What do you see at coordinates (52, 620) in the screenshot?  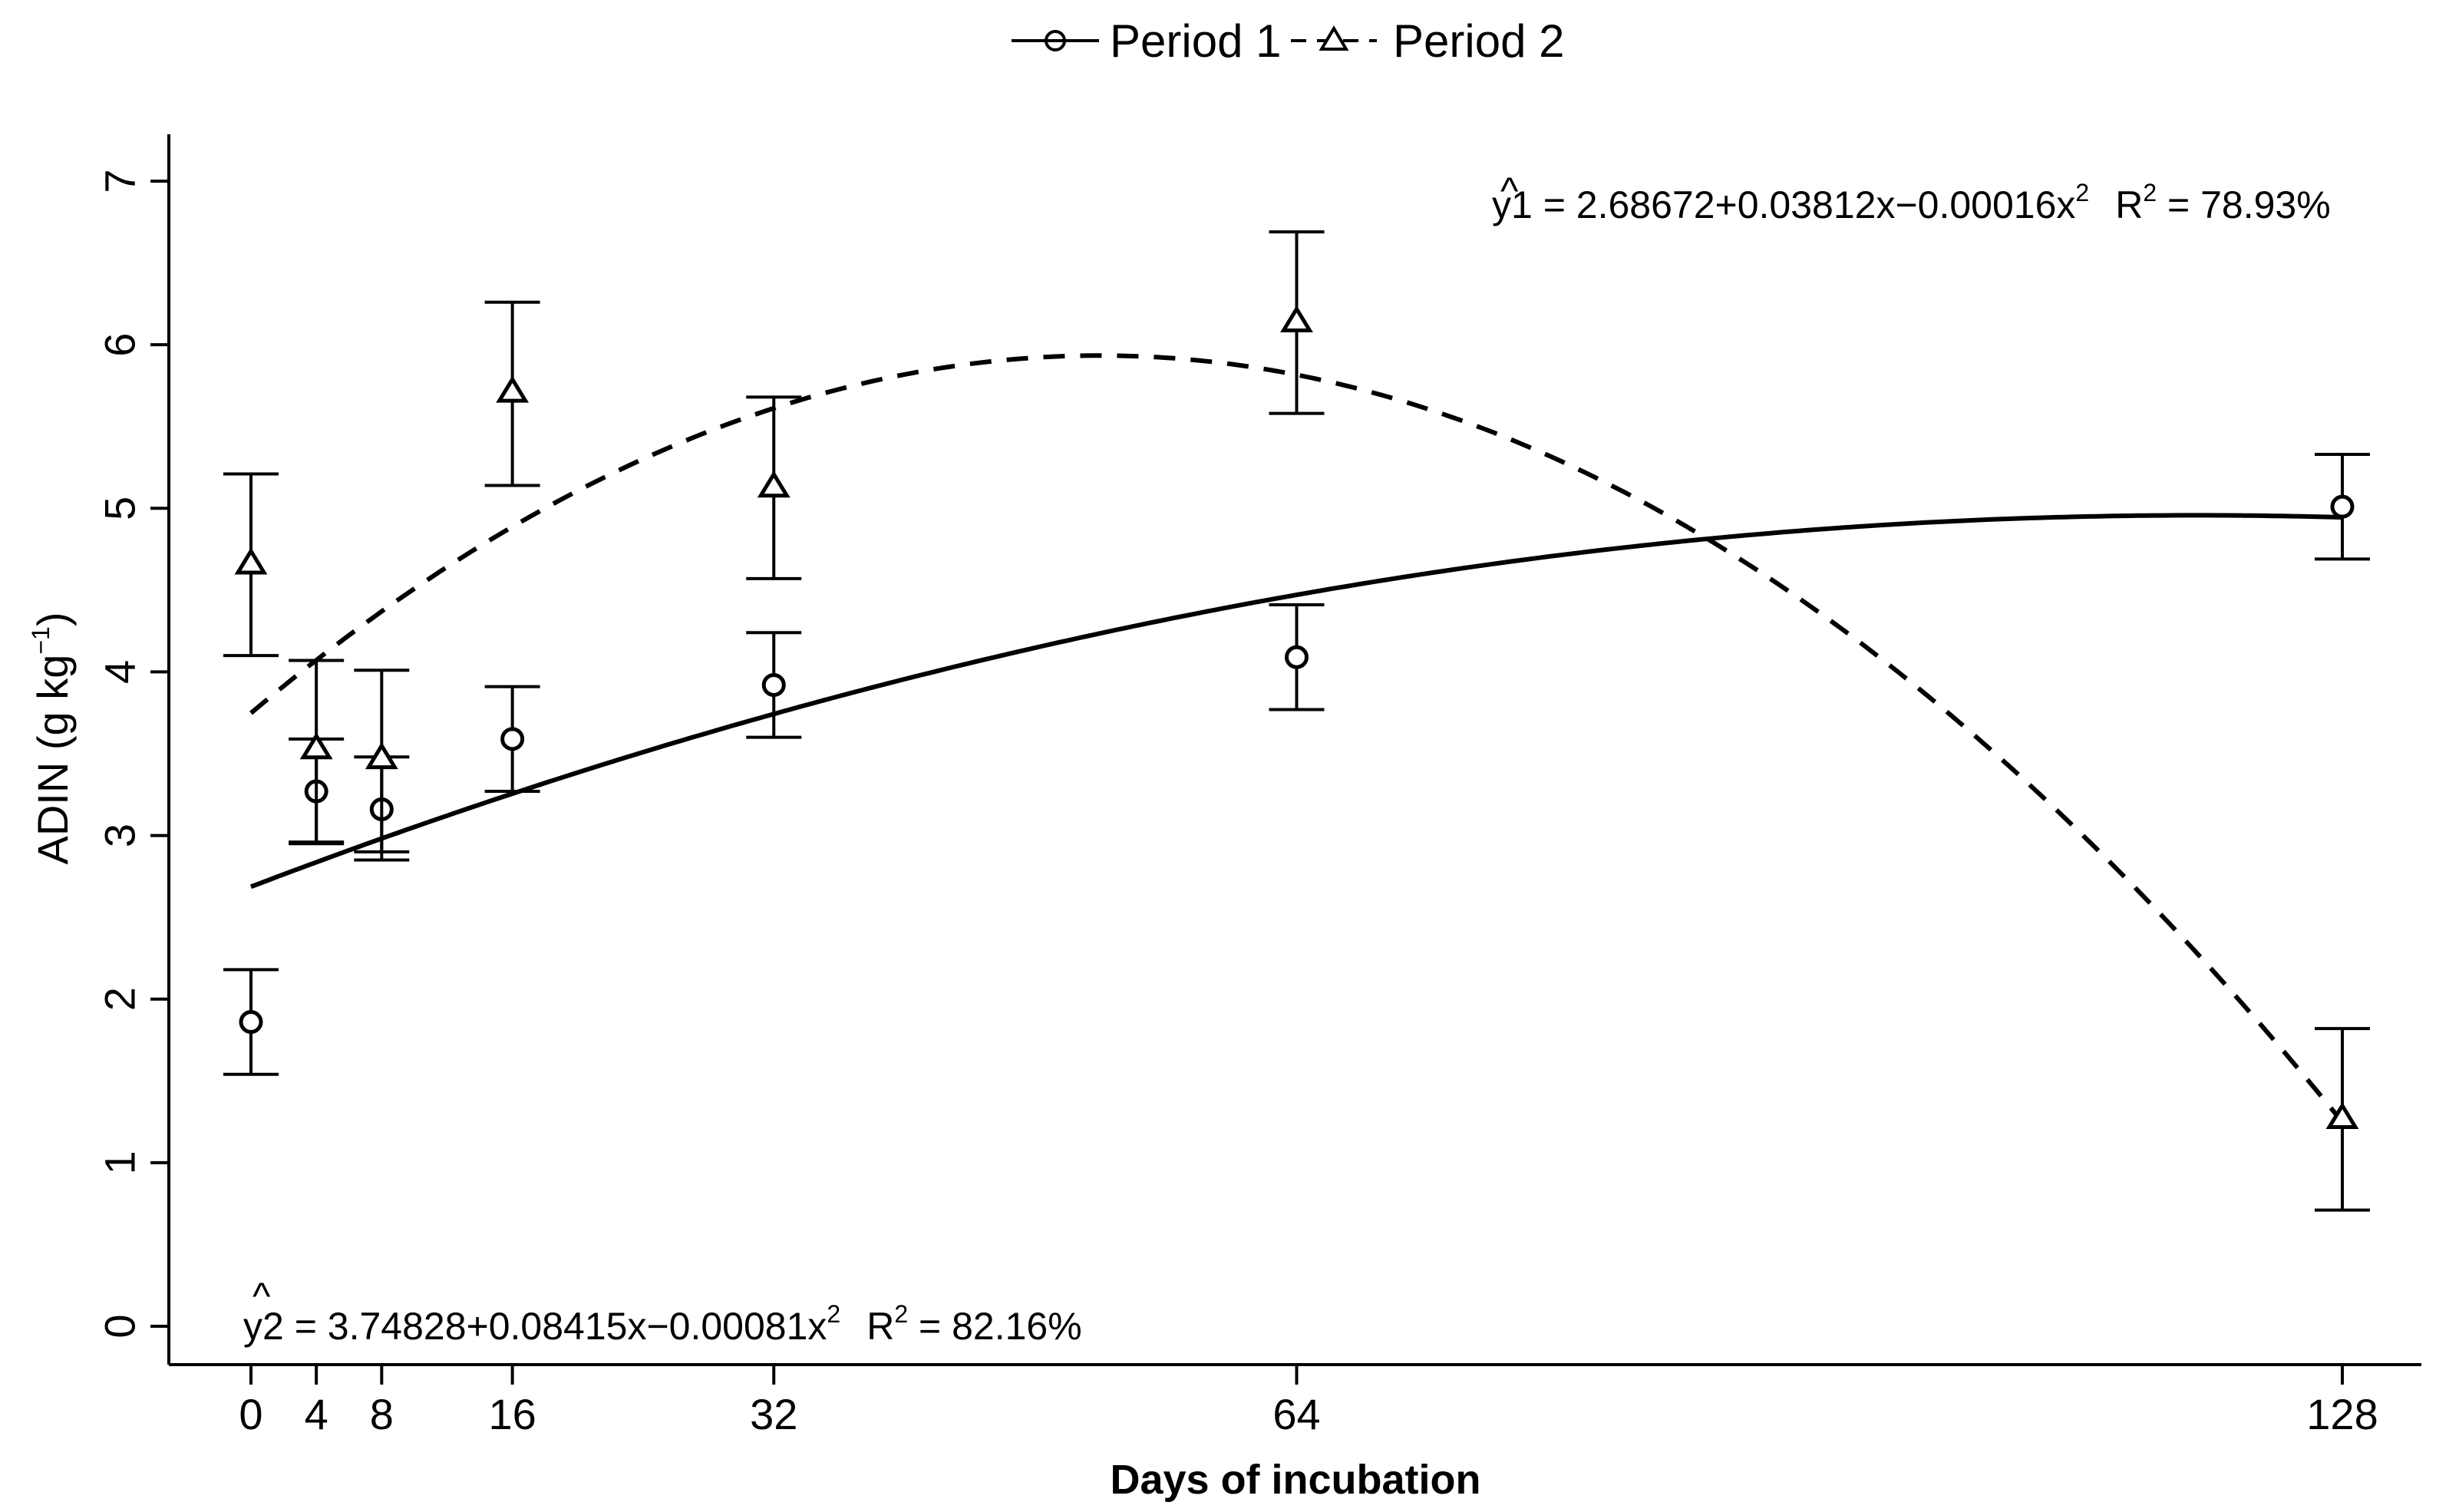 I see `y-axis-title-close: )` at bounding box center [52, 620].